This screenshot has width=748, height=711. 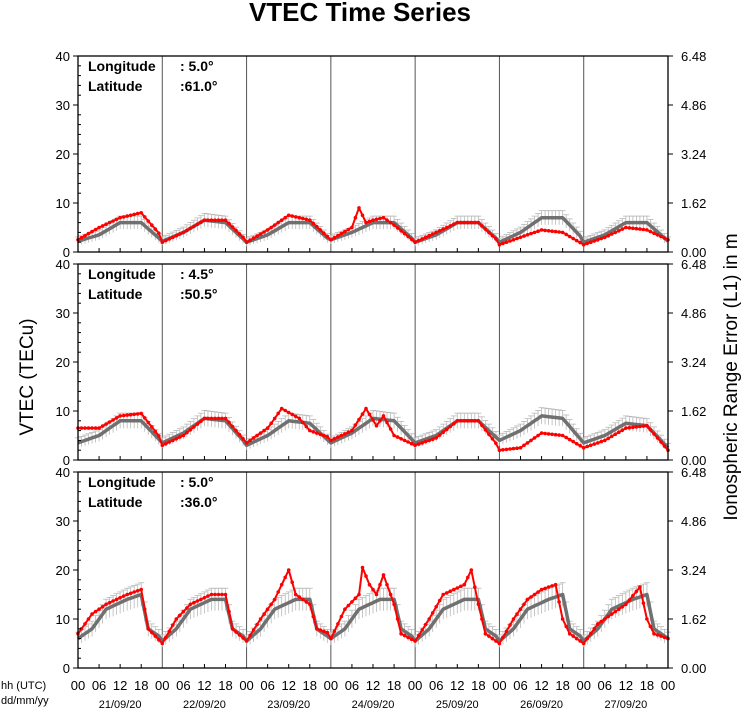 What do you see at coordinates (731, 376) in the screenshot?
I see `right-axis-label: Ionospheric Range Error (L1) in m` at bounding box center [731, 376].